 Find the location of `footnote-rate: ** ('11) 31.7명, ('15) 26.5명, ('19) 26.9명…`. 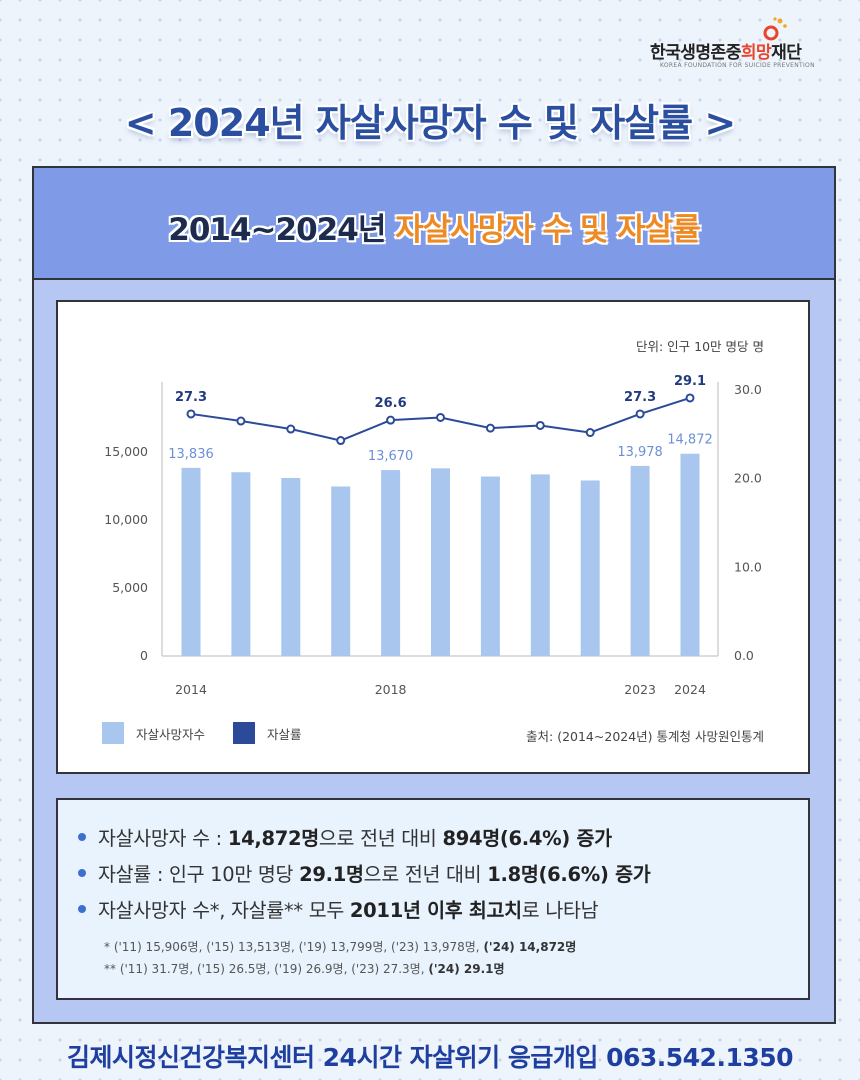

footnote-rate: ** ('11) 31.7명, ('15) 26.5명, ('19) 26.9명… is located at coordinates (304, 969).